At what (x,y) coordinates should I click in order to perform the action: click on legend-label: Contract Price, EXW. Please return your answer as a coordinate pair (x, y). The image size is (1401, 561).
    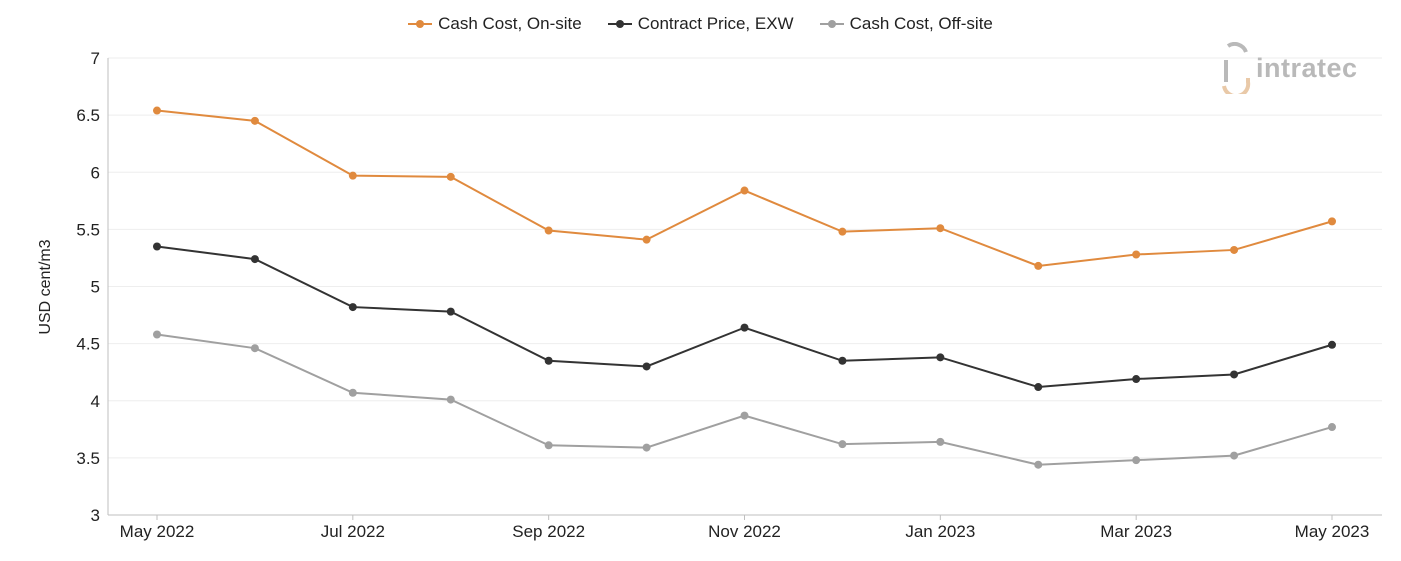
    Looking at the image, I should click on (715, 23).